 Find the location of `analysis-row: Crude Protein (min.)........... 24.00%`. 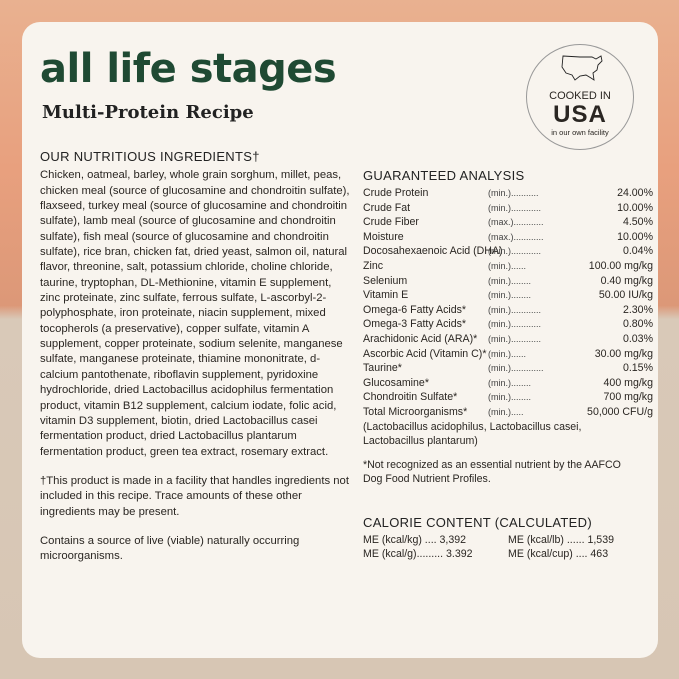

analysis-row: Crude Protein (min.)........... 24.00% is located at coordinates (508, 193).